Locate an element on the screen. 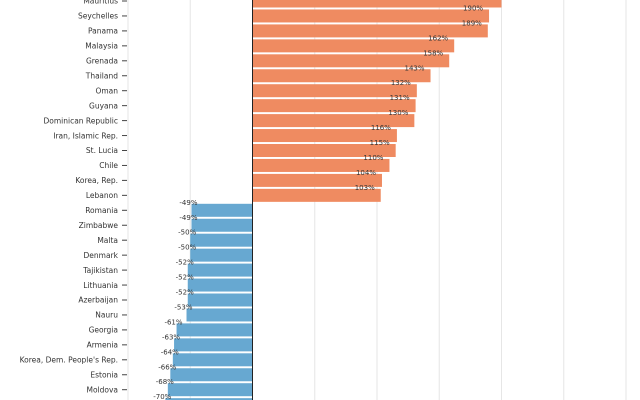  category-label: Seychelles is located at coordinates (98, 16).